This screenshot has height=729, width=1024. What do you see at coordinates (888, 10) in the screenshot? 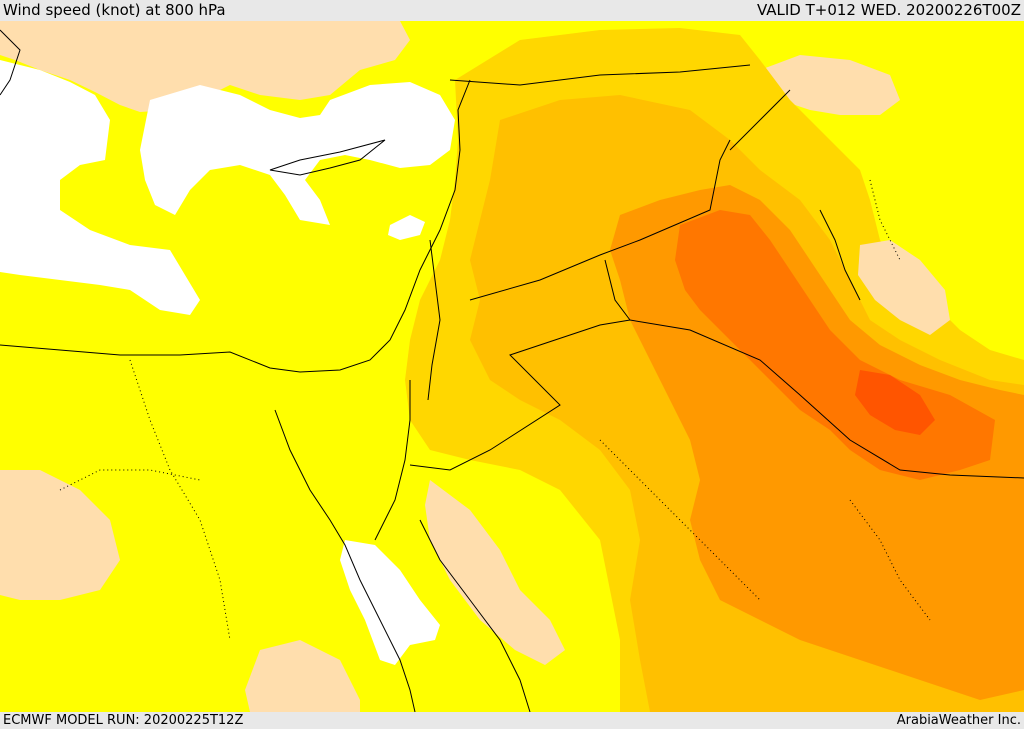
I see `valid-time-label: VALID T+012 WED. 20200226T00Z` at bounding box center [888, 10].